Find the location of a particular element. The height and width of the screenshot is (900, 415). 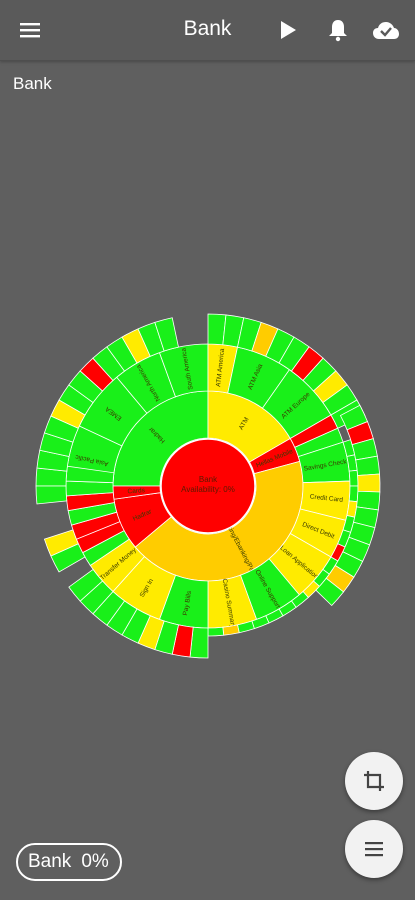

status-pill: Bank 0% is located at coordinates (69, 862).